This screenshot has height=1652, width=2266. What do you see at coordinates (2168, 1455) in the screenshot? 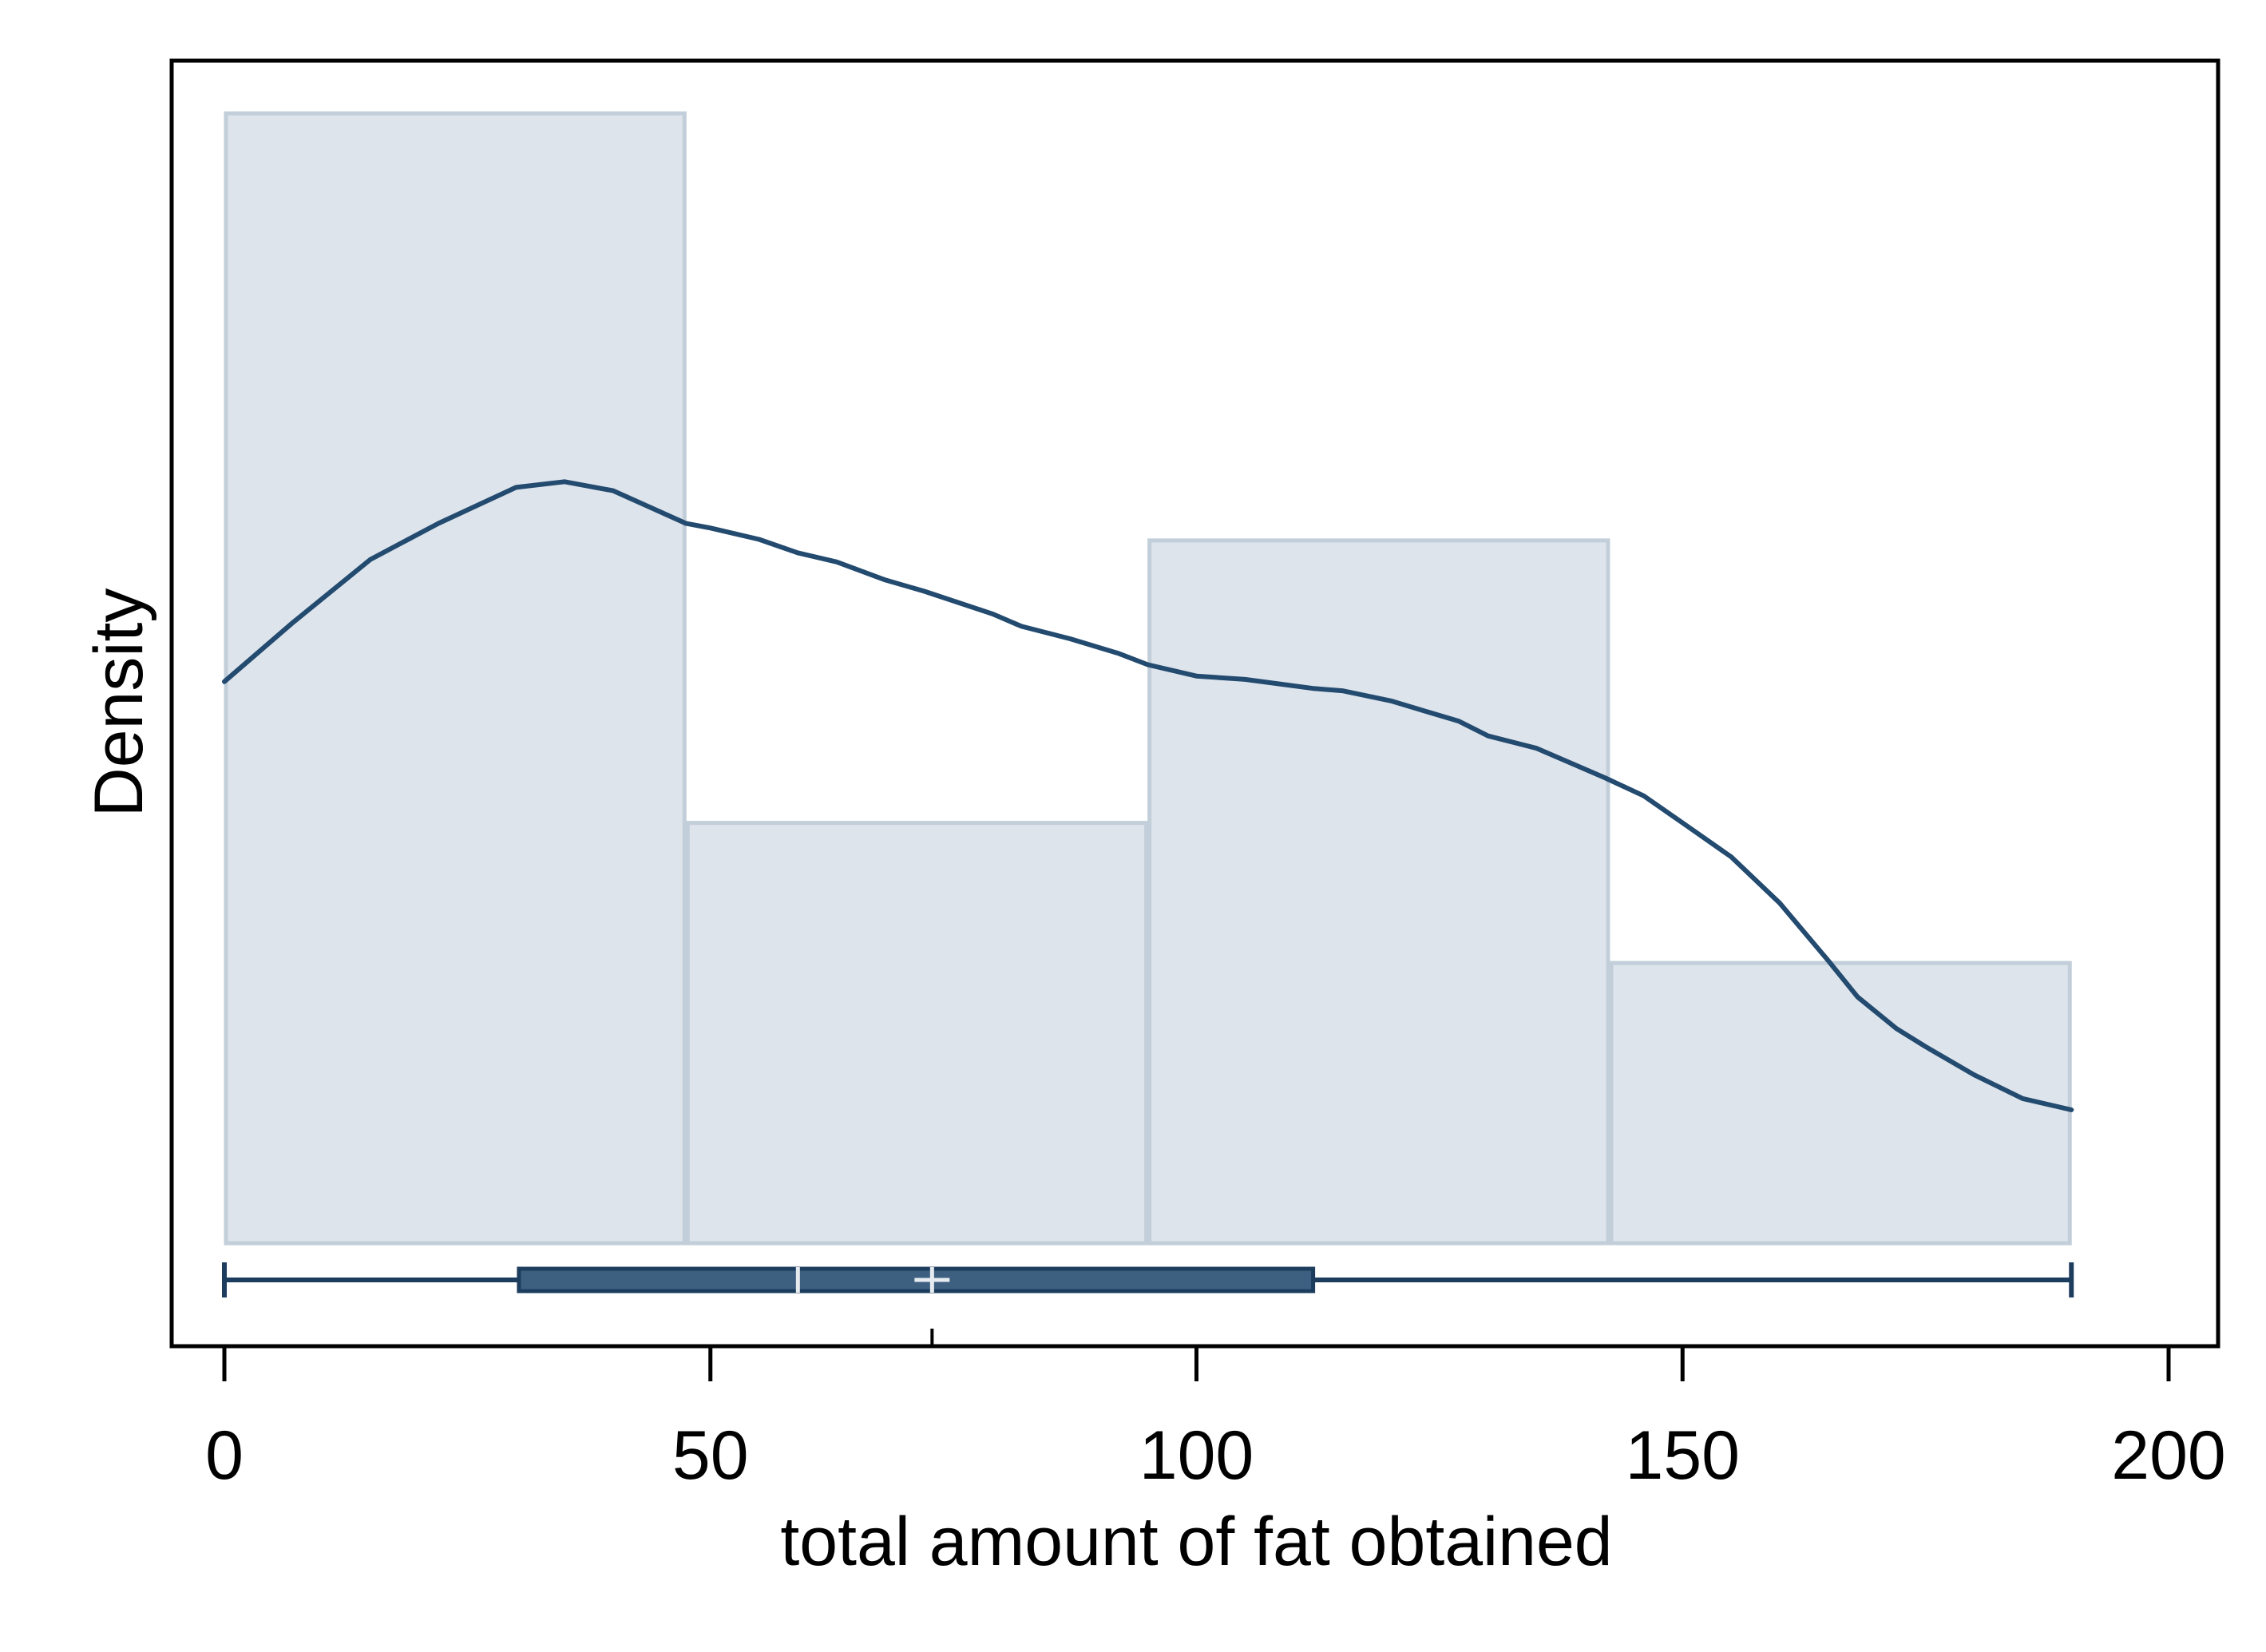
I see `x-tick-label-200: 200` at bounding box center [2168, 1455].